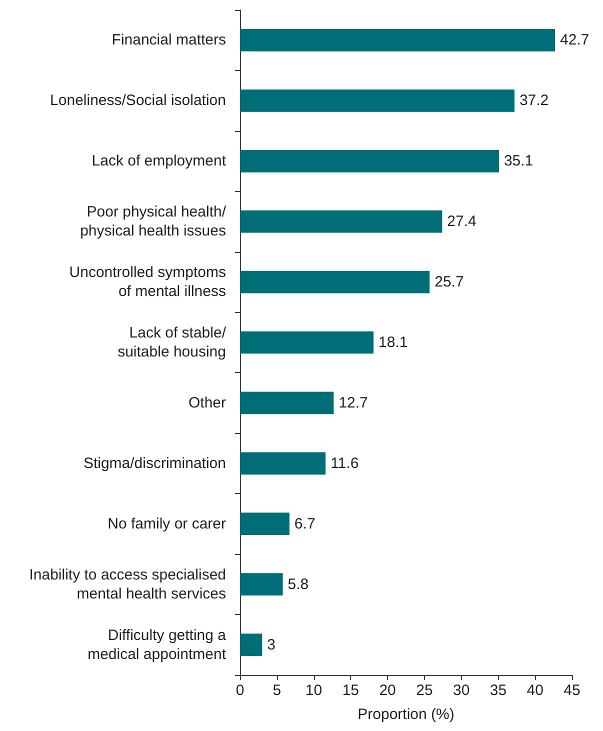 The width and height of the screenshot is (603, 731). Describe the element at coordinates (575, 40) in the screenshot. I see `data-label: 42.7` at that location.